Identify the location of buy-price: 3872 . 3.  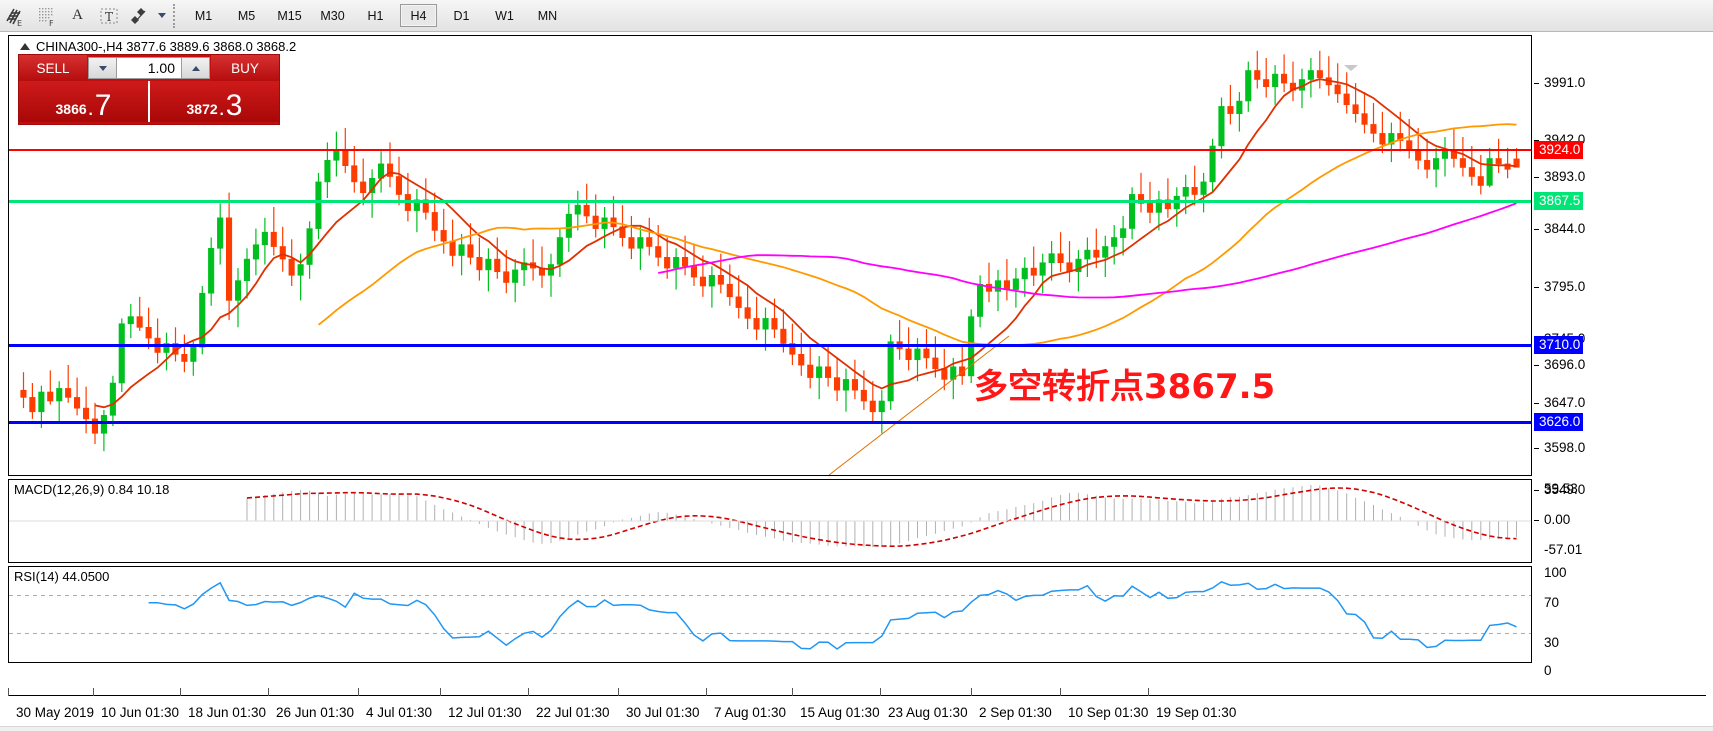
(214, 101).